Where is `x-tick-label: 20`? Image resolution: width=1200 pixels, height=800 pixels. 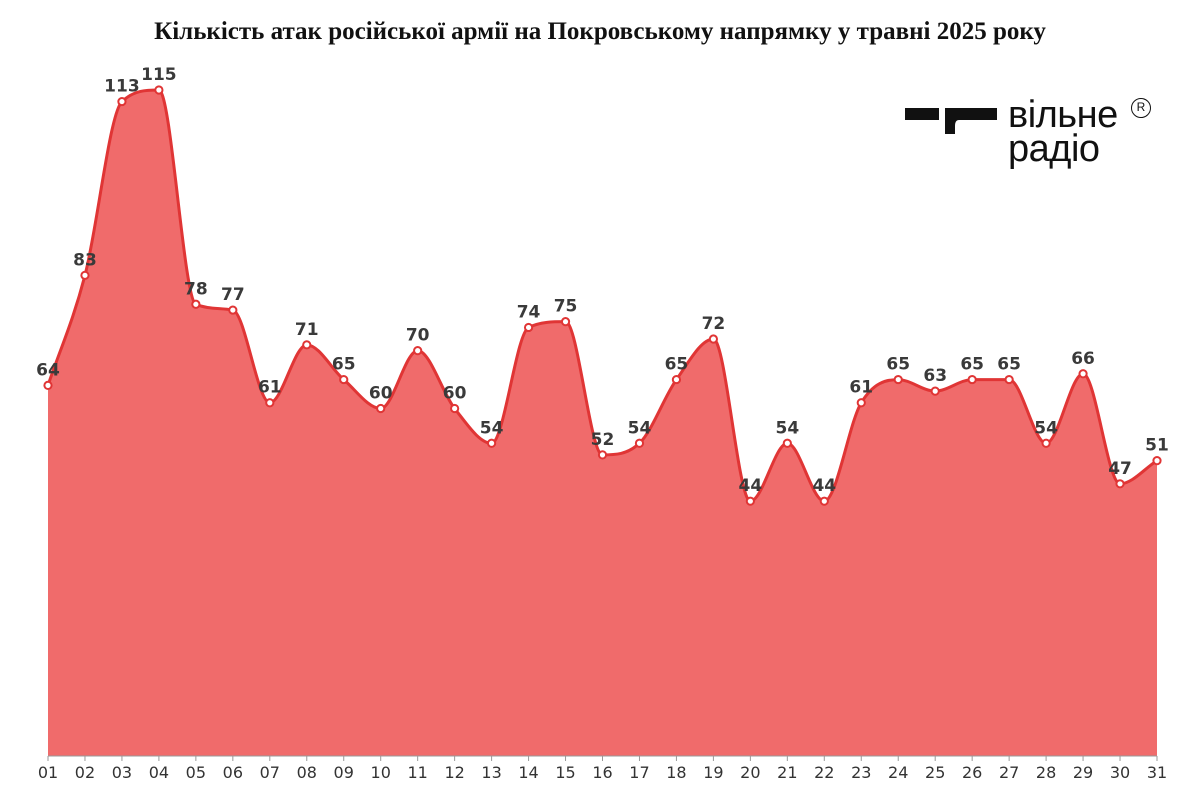
x-tick-label: 20 is located at coordinates (750, 772).